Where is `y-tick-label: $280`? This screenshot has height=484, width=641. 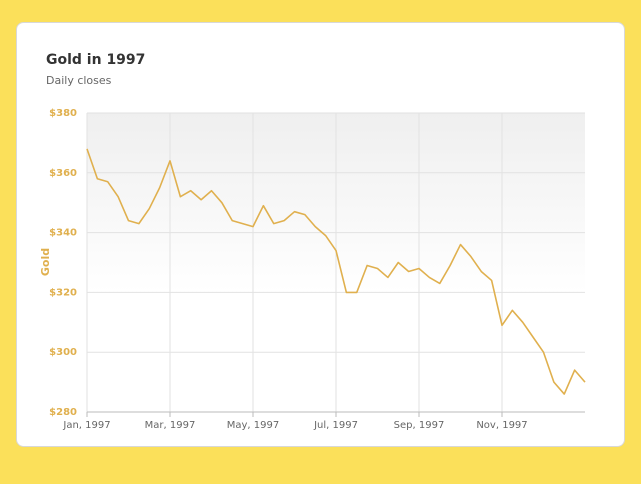 y-tick-label: $280 is located at coordinates (63, 412).